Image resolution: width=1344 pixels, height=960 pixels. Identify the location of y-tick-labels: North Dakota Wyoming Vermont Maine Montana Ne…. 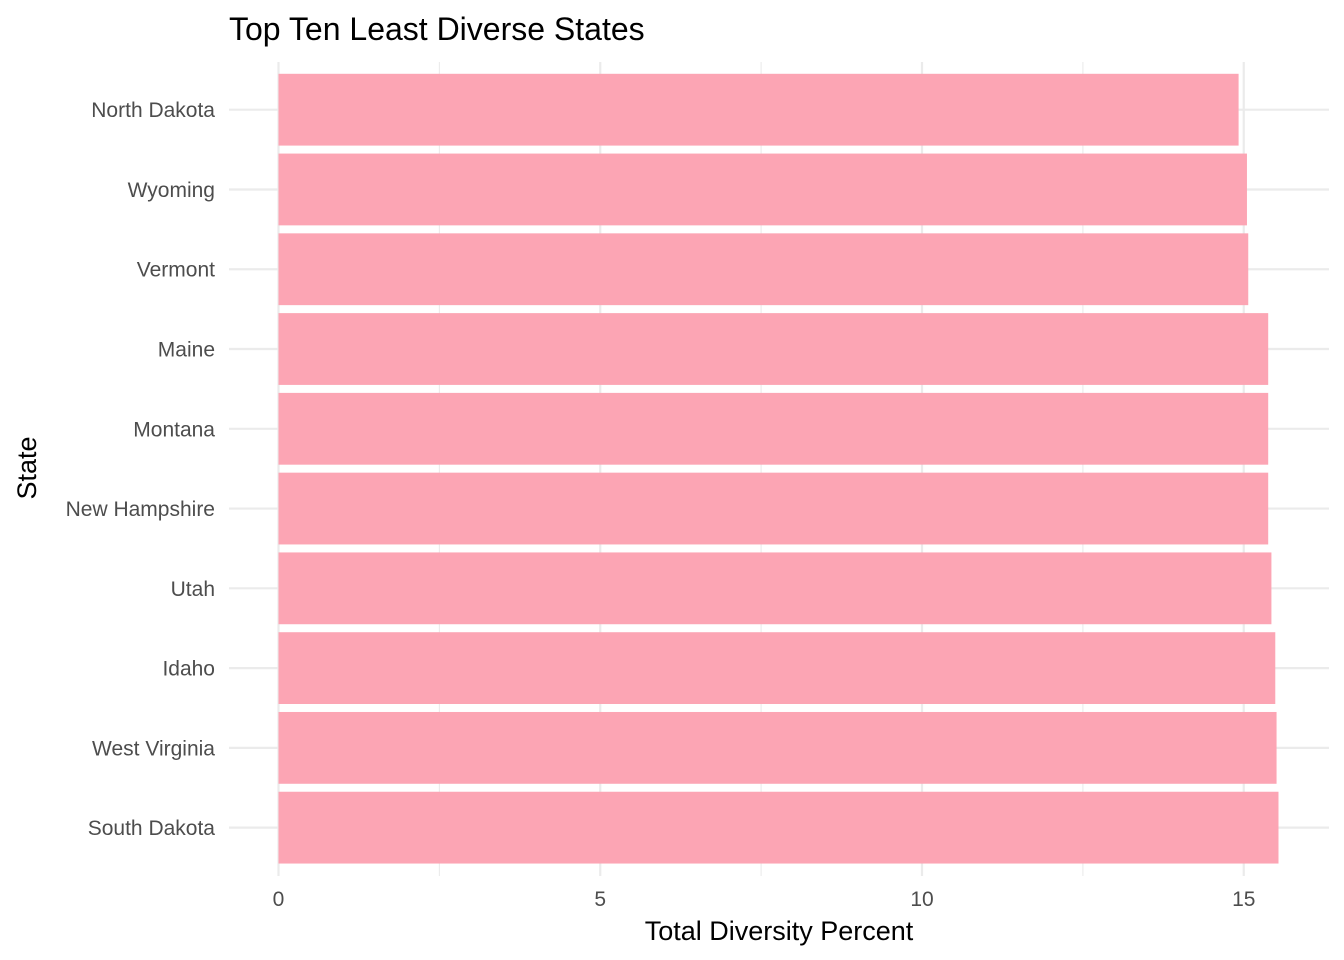
(141, 469).